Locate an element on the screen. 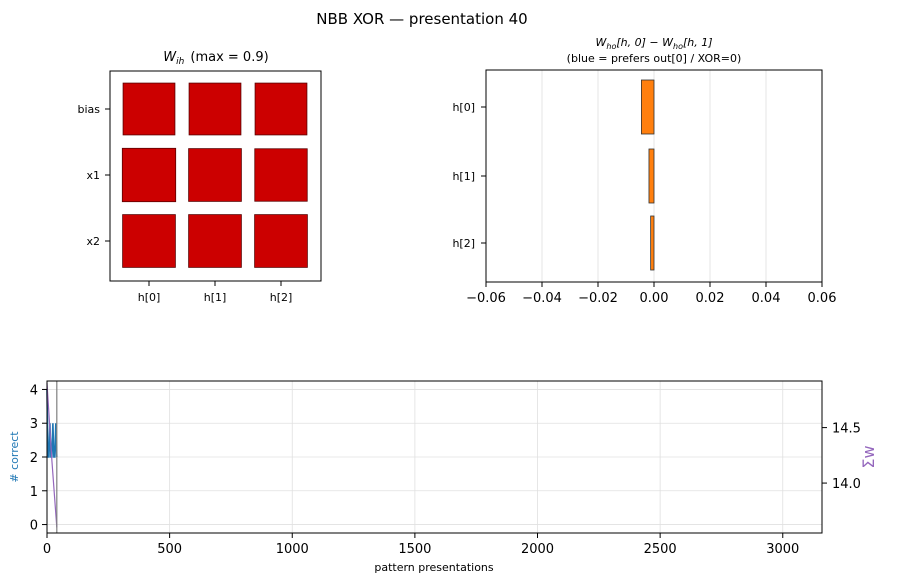 This screenshot has height=584, width=898. history-left-tick-label: 0 is located at coordinates (34, 526).